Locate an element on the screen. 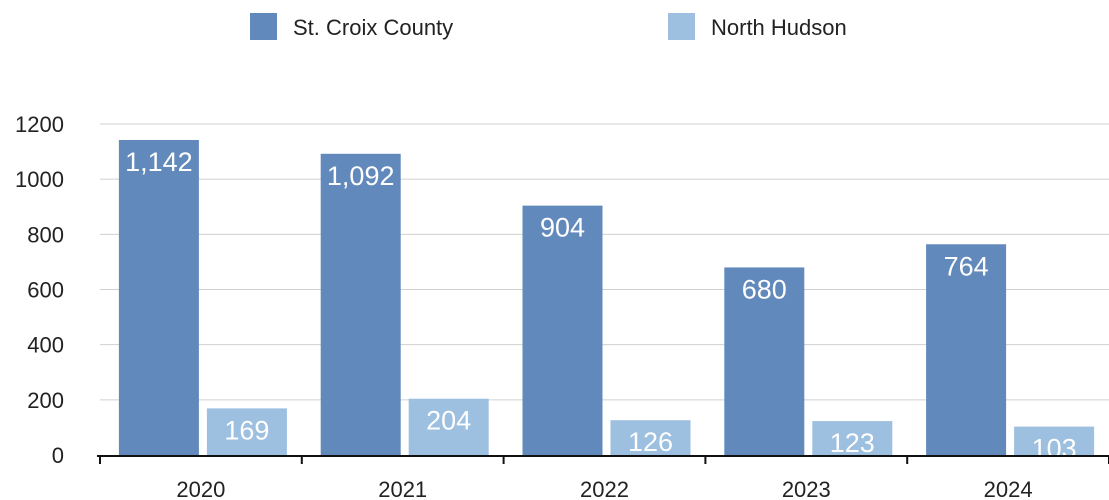  legend-swatch-st-croix-county is located at coordinates (263, 26).